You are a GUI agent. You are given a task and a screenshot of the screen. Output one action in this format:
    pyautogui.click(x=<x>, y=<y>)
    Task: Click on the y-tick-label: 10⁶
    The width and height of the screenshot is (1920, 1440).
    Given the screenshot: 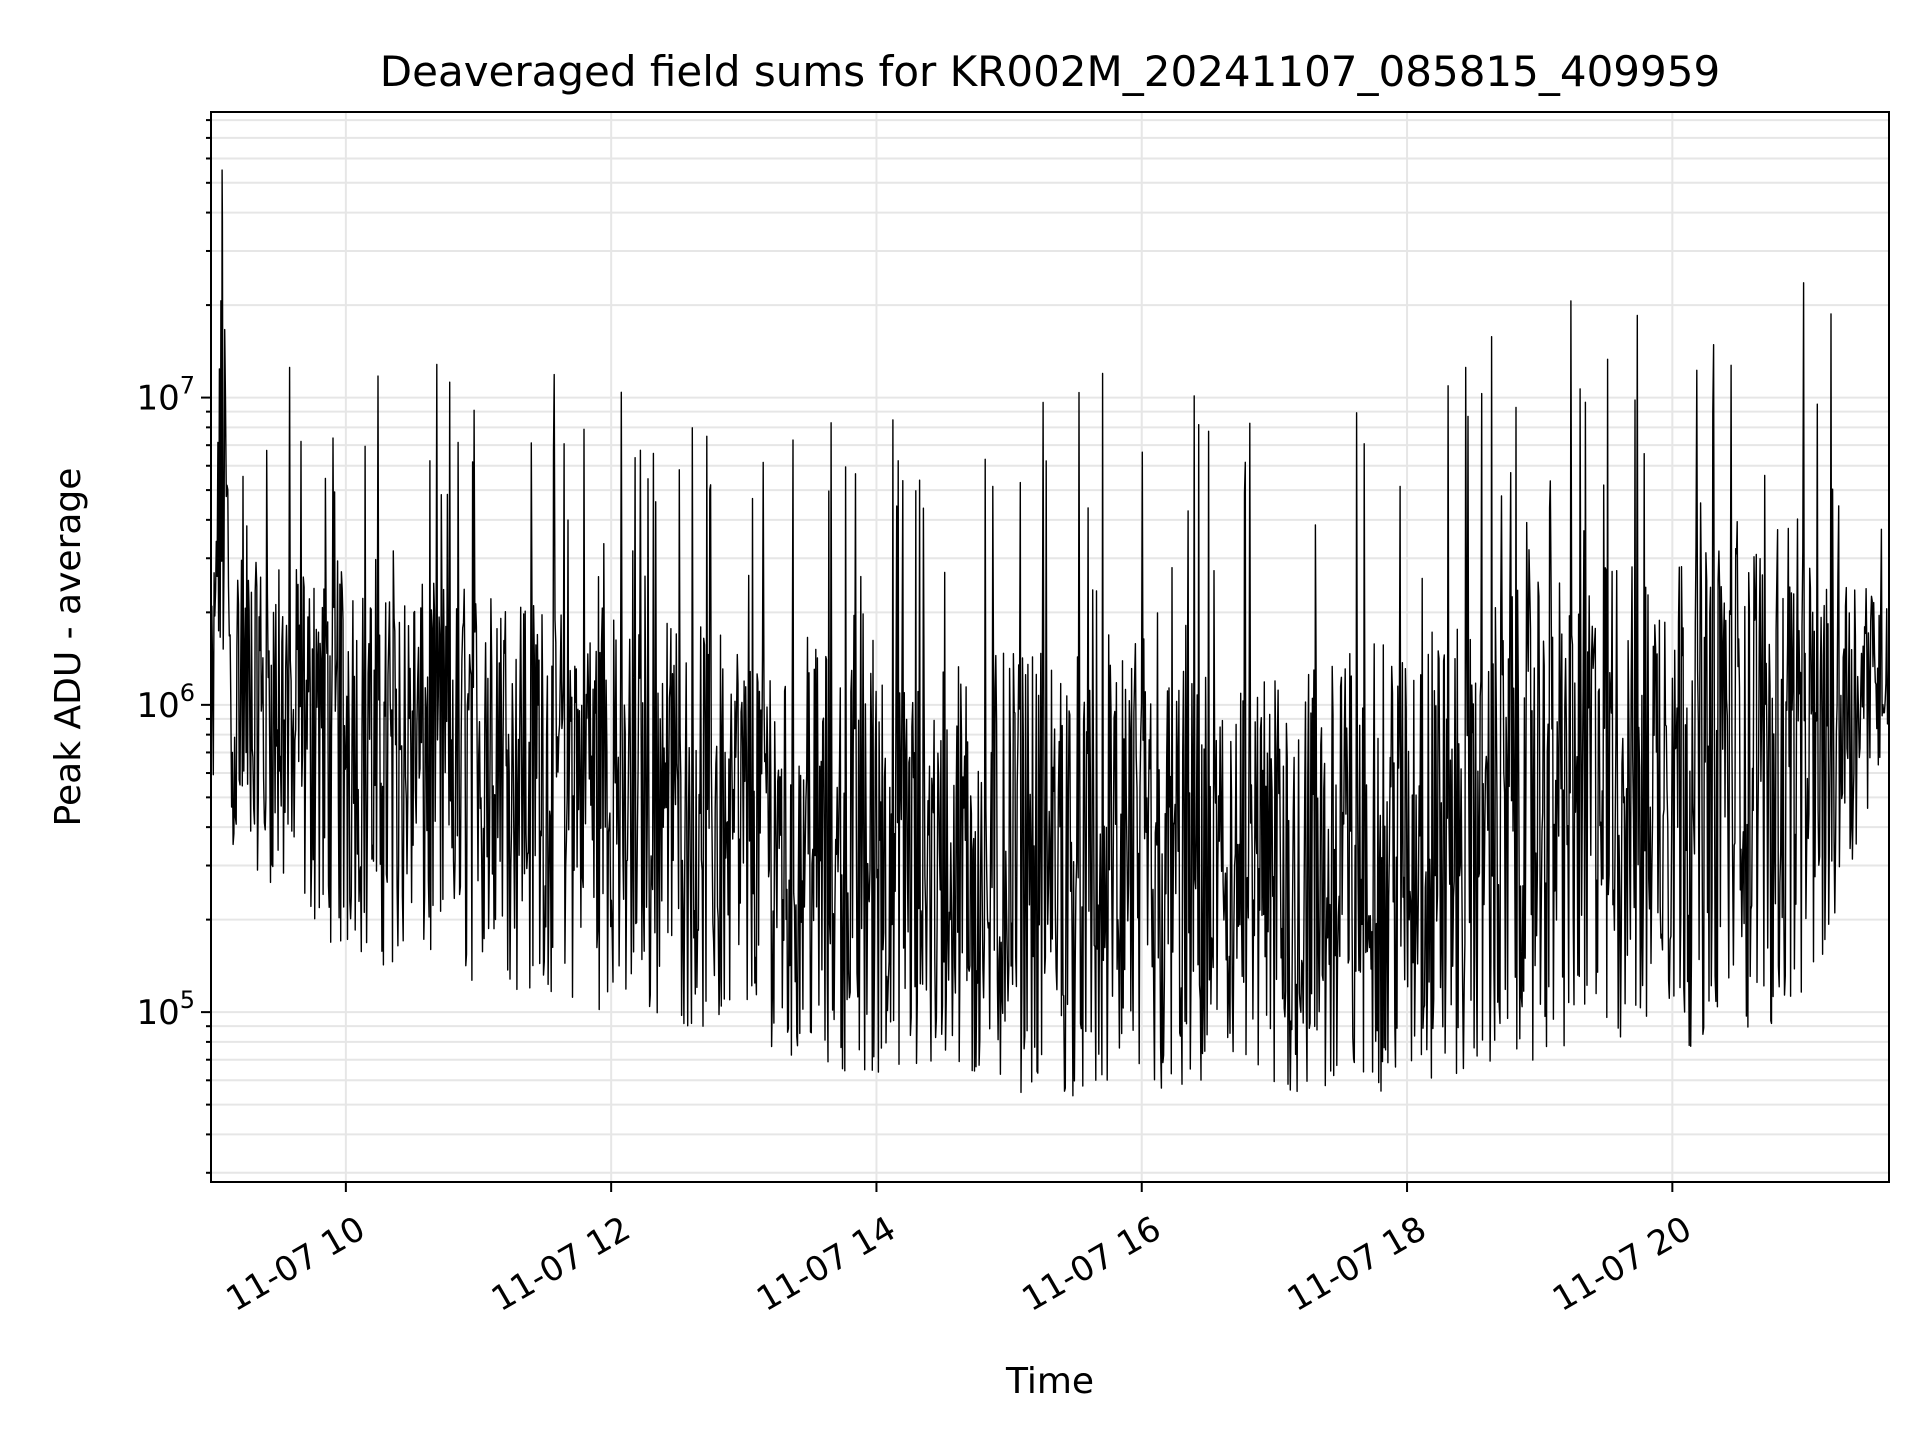 What is the action you would take?
    pyautogui.click(x=165, y=702)
    